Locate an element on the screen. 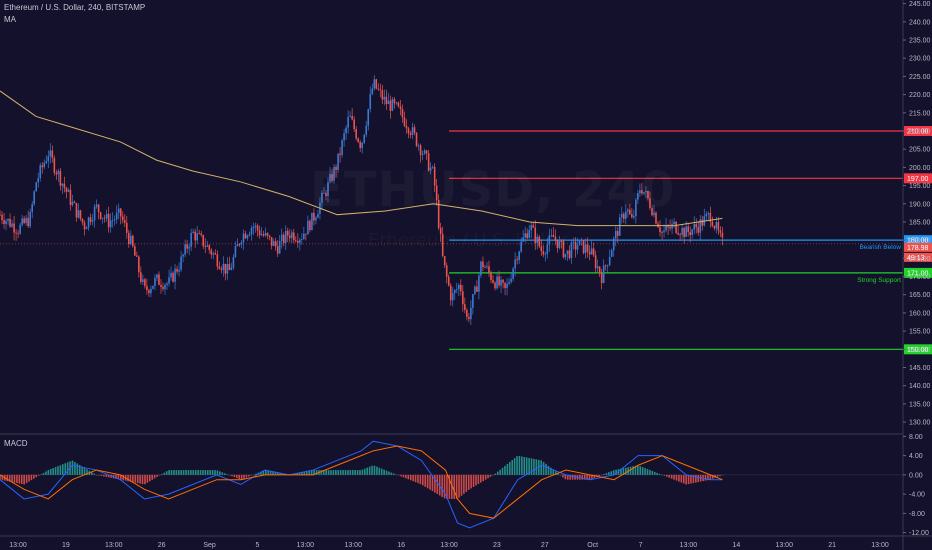 The image size is (932, 550). level-note: Bearish Below is located at coordinates (880, 247).